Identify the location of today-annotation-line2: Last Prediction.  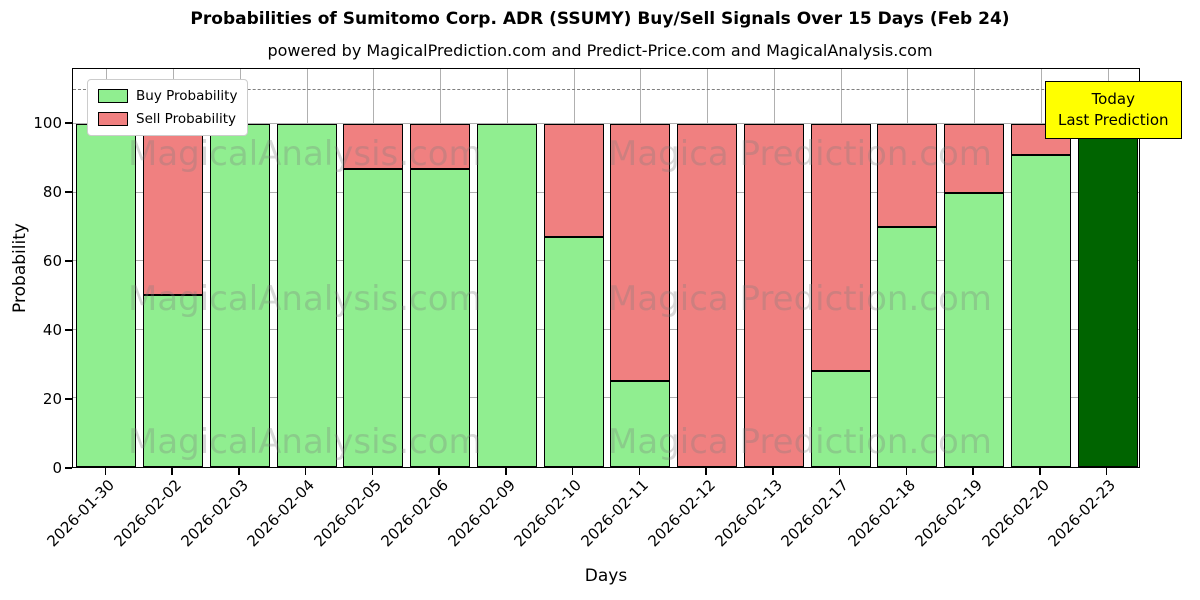
(1113, 120).